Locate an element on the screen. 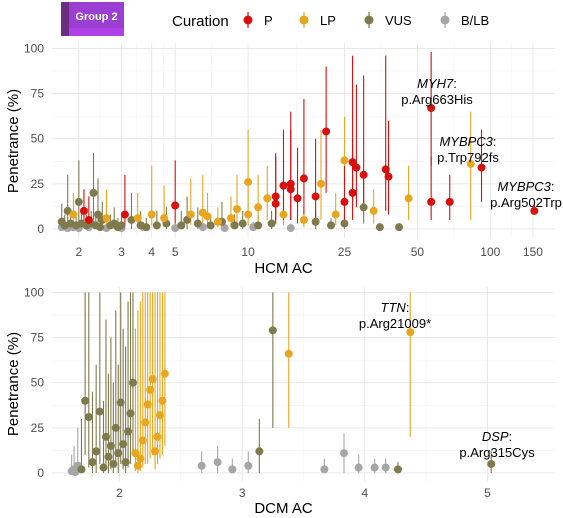  y-axis-title: Penetrance (%) is located at coordinates (13, 384).